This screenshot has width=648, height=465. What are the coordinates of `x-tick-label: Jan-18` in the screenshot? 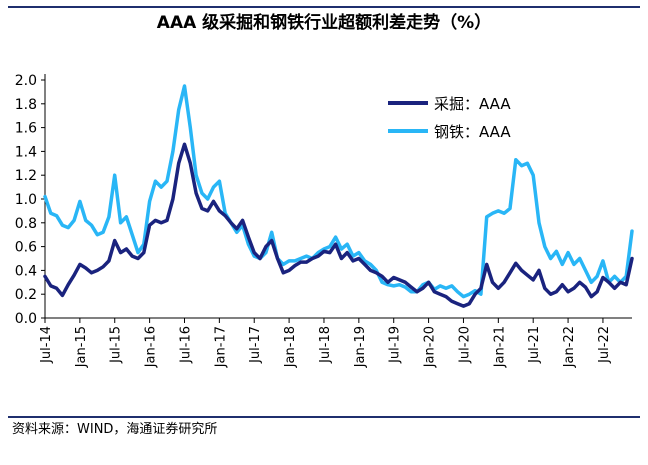 It's located at (290, 347).